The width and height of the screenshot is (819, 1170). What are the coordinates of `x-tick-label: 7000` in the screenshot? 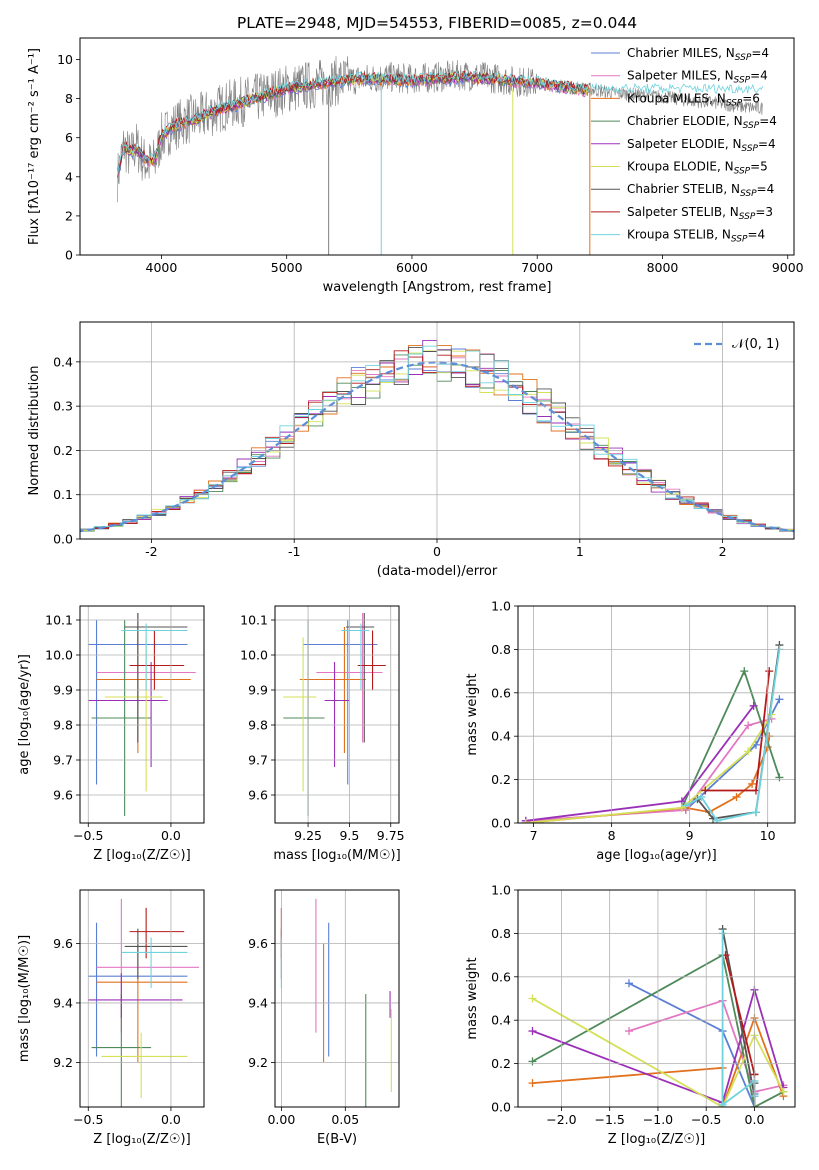 It's located at (537, 267).